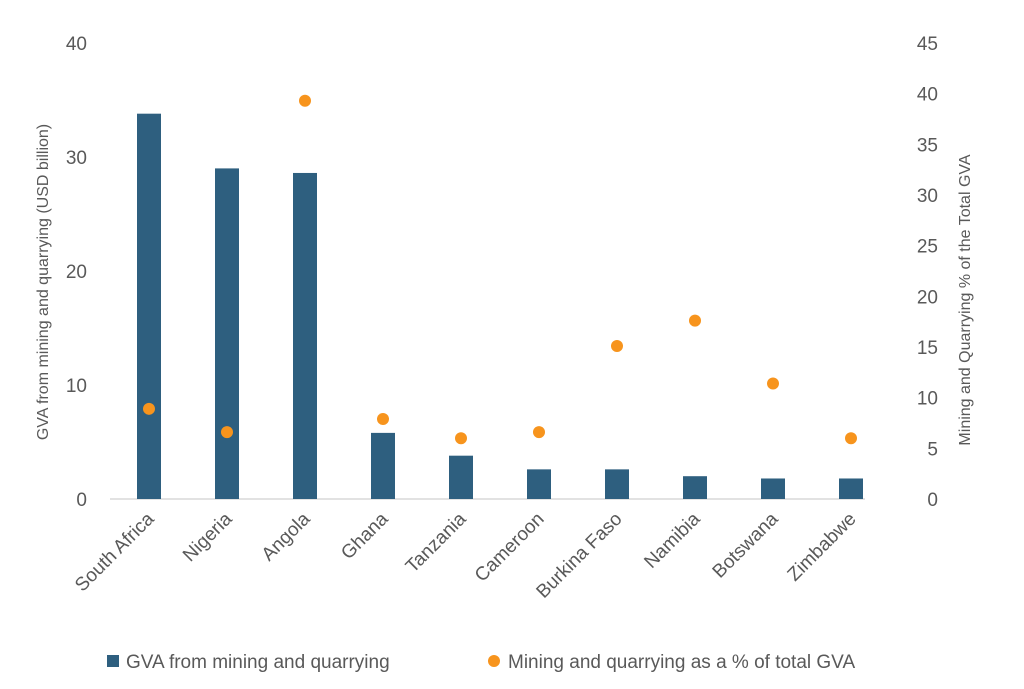 The image size is (1024, 689). What do you see at coordinates (932, 449) in the screenshot?
I see `right-tick-label: 5` at bounding box center [932, 449].